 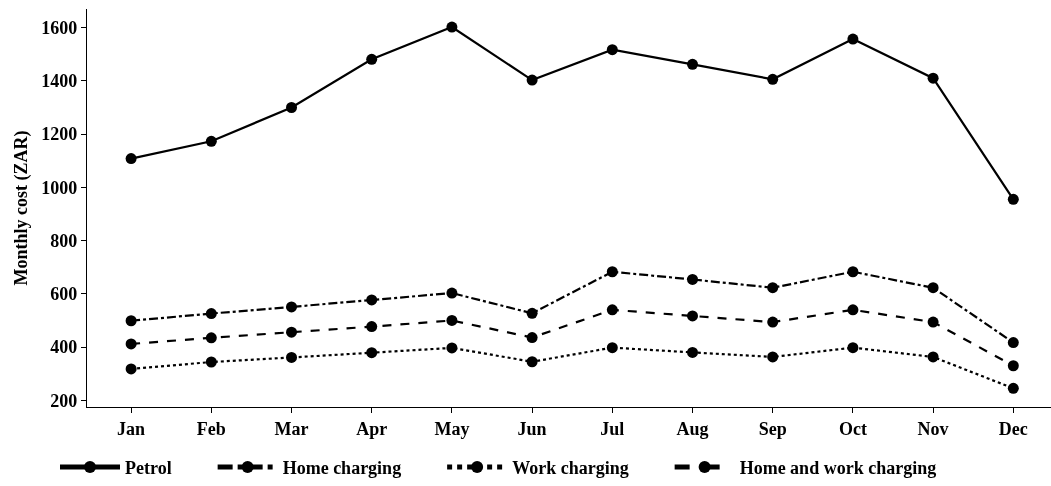 What do you see at coordinates (64, 400) in the screenshot?
I see `y-tick-label: 200` at bounding box center [64, 400].